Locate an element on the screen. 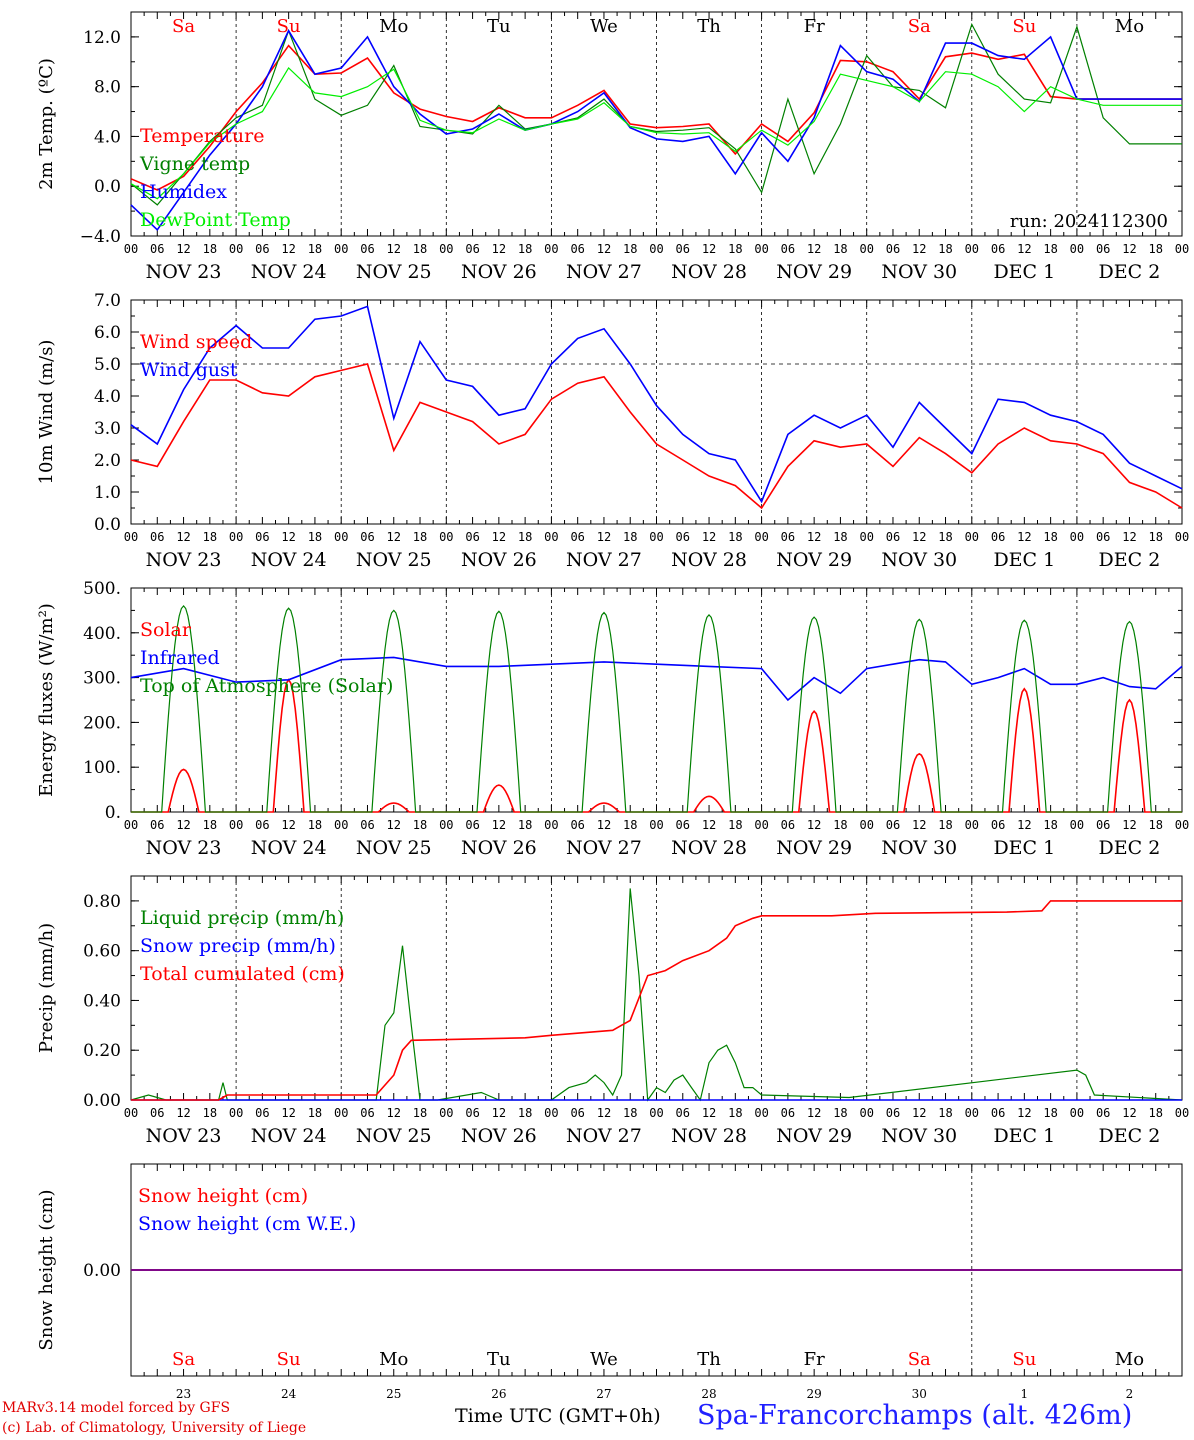  panel-frame is located at coordinates (656, 412).